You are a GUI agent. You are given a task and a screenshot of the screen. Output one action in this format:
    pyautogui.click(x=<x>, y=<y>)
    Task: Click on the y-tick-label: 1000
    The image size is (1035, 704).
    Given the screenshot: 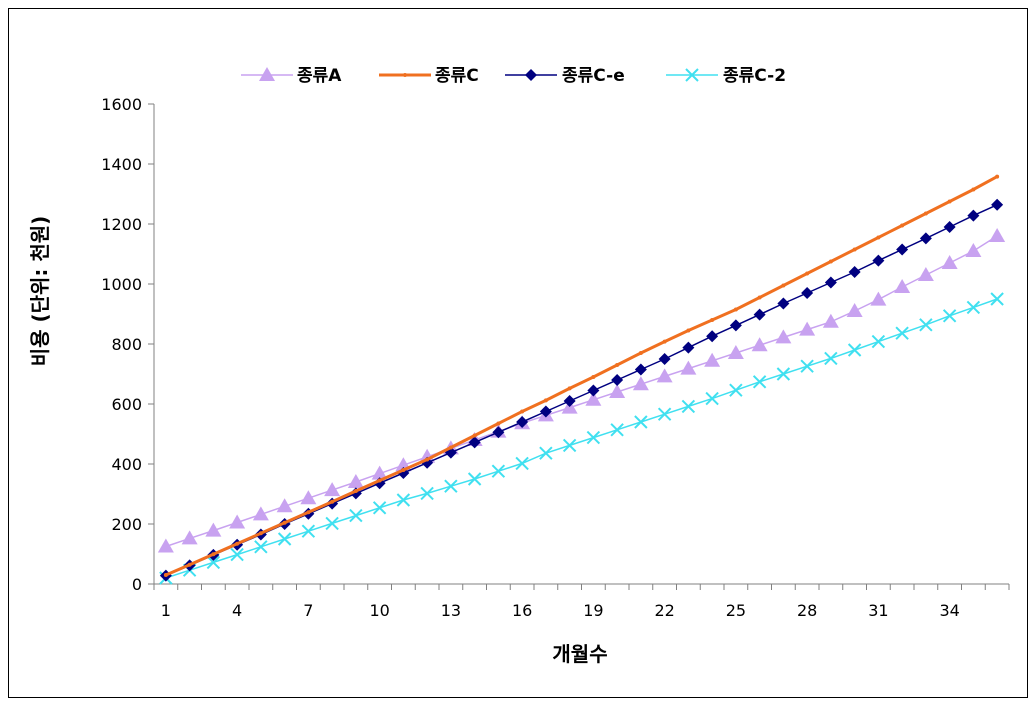 What is the action you would take?
    pyautogui.click(x=121, y=284)
    